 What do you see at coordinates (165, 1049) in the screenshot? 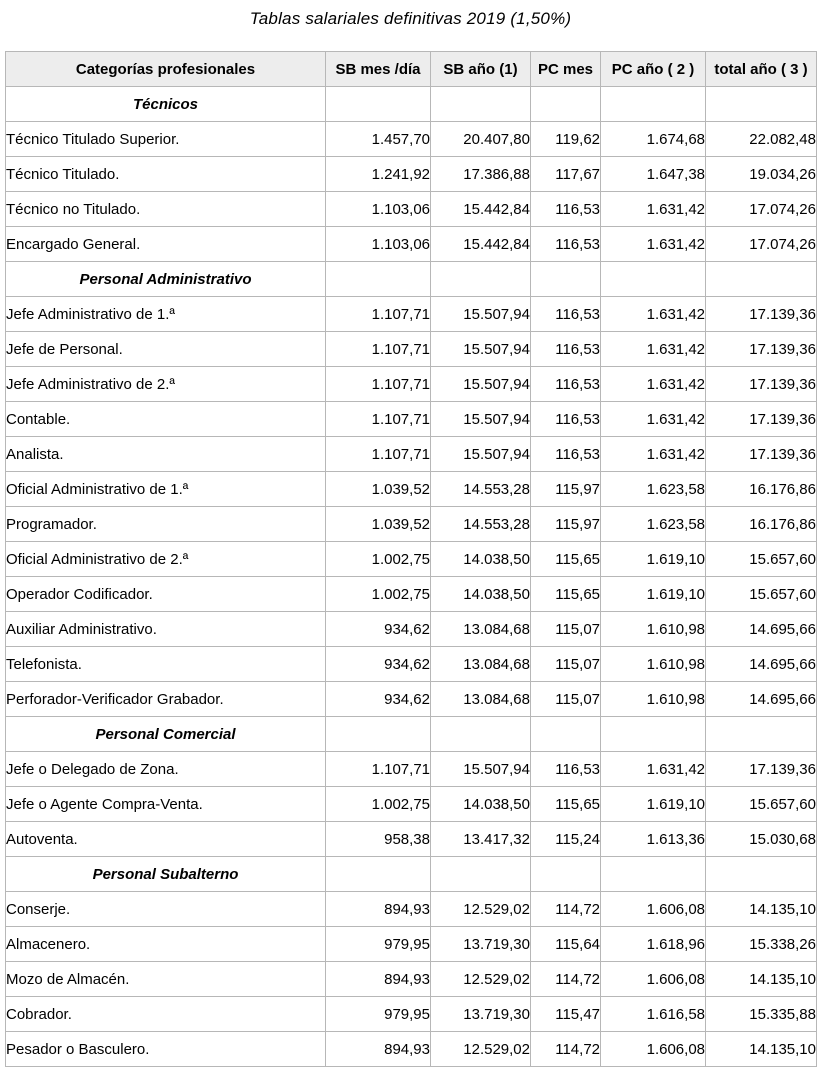
I see `category-cell: Pesador o Basculero.` at bounding box center [165, 1049].